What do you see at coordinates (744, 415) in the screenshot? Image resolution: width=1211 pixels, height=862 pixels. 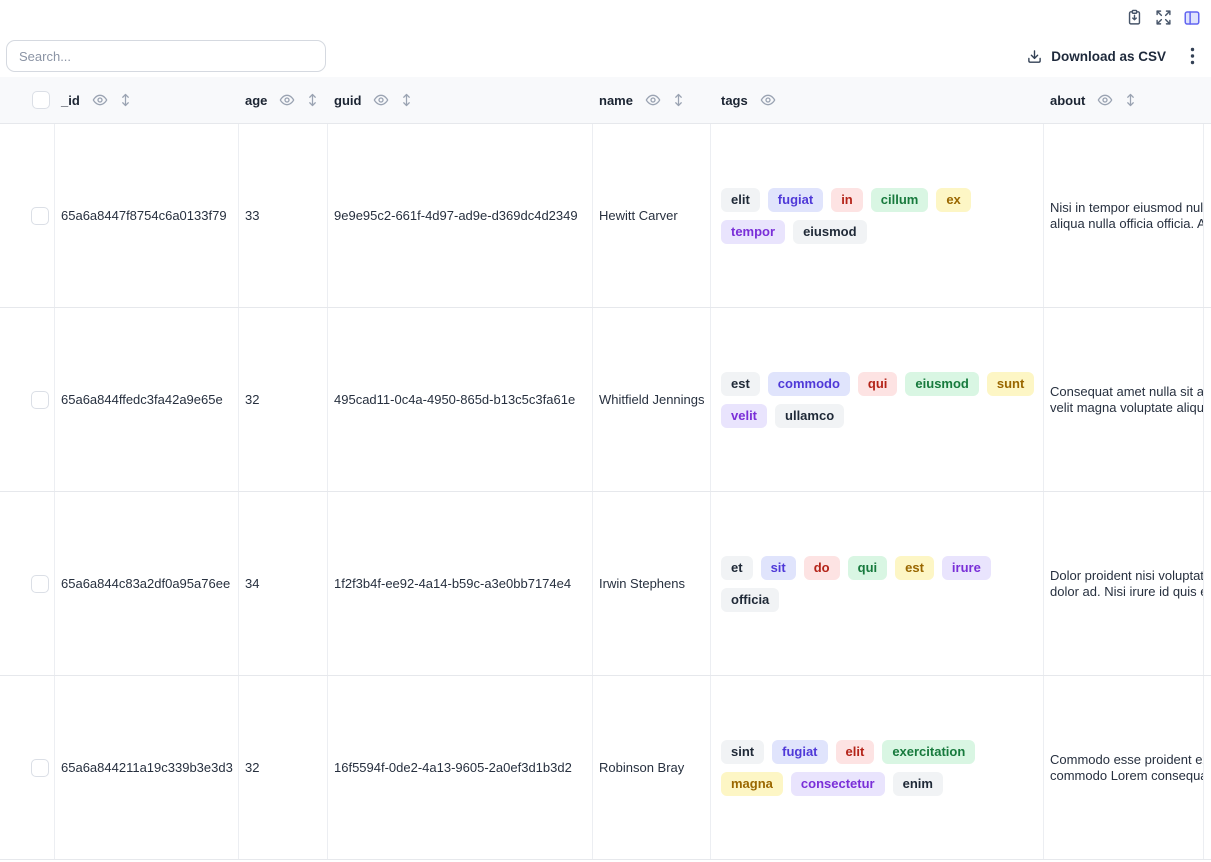 I see `tag-pill: velit` at bounding box center [744, 415].